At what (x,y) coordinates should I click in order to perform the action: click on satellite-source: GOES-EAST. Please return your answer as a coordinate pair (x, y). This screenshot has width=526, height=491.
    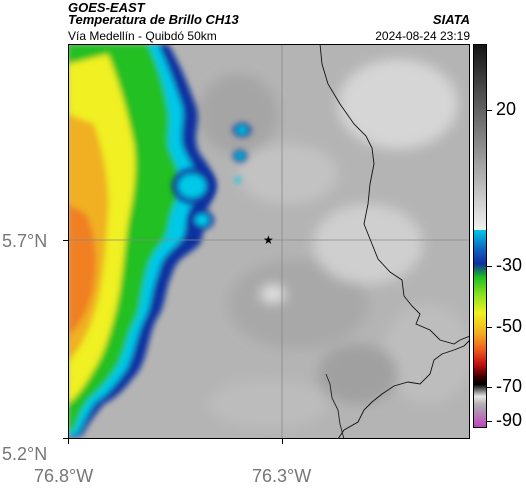
    Looking at the image, I should click on (106, 7).